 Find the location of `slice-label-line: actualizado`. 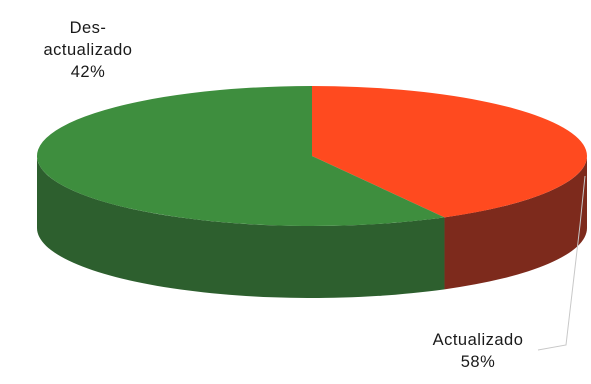

slice-label-line: actualizado is located at coordinates (88, 50).